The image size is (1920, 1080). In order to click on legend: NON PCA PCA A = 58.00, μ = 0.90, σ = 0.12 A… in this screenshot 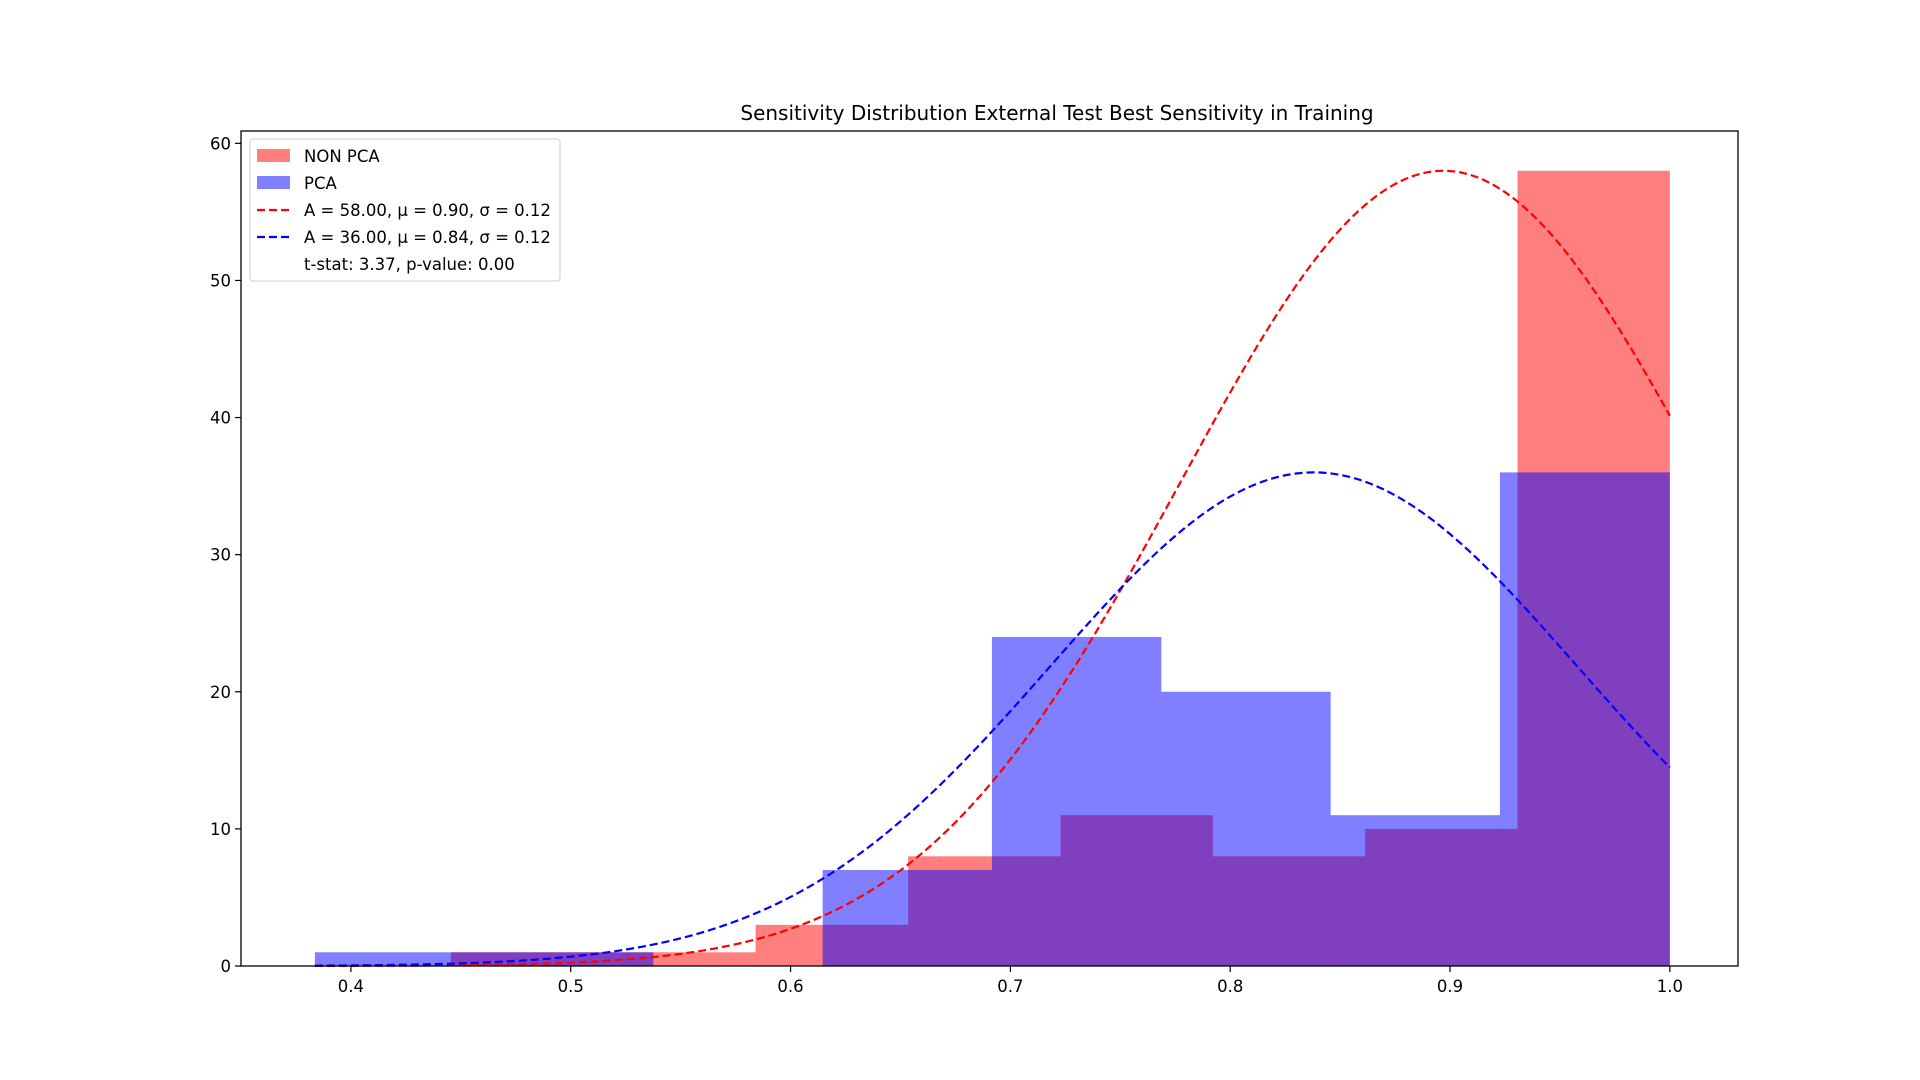, I will do `click(405, 210)`.